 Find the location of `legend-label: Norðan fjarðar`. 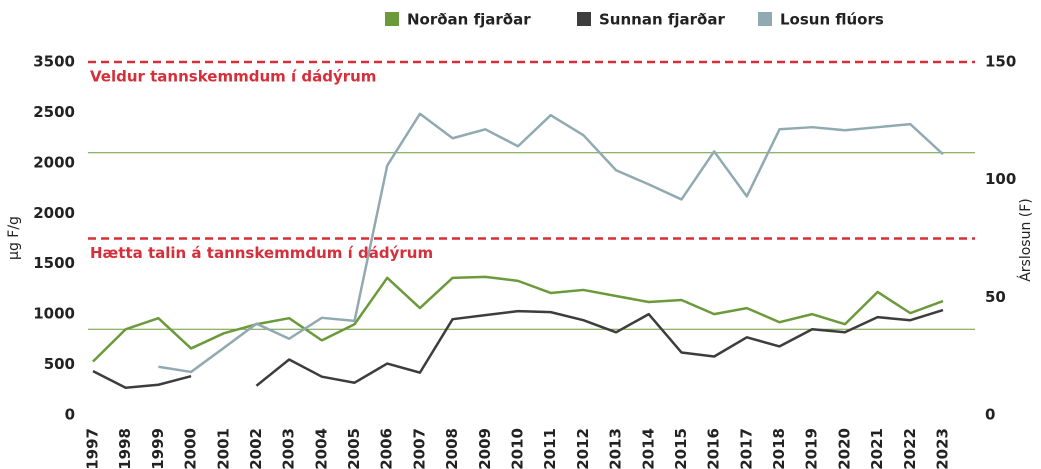

legend-label: Norðan fjarðar is located at coordinates (469, 20).